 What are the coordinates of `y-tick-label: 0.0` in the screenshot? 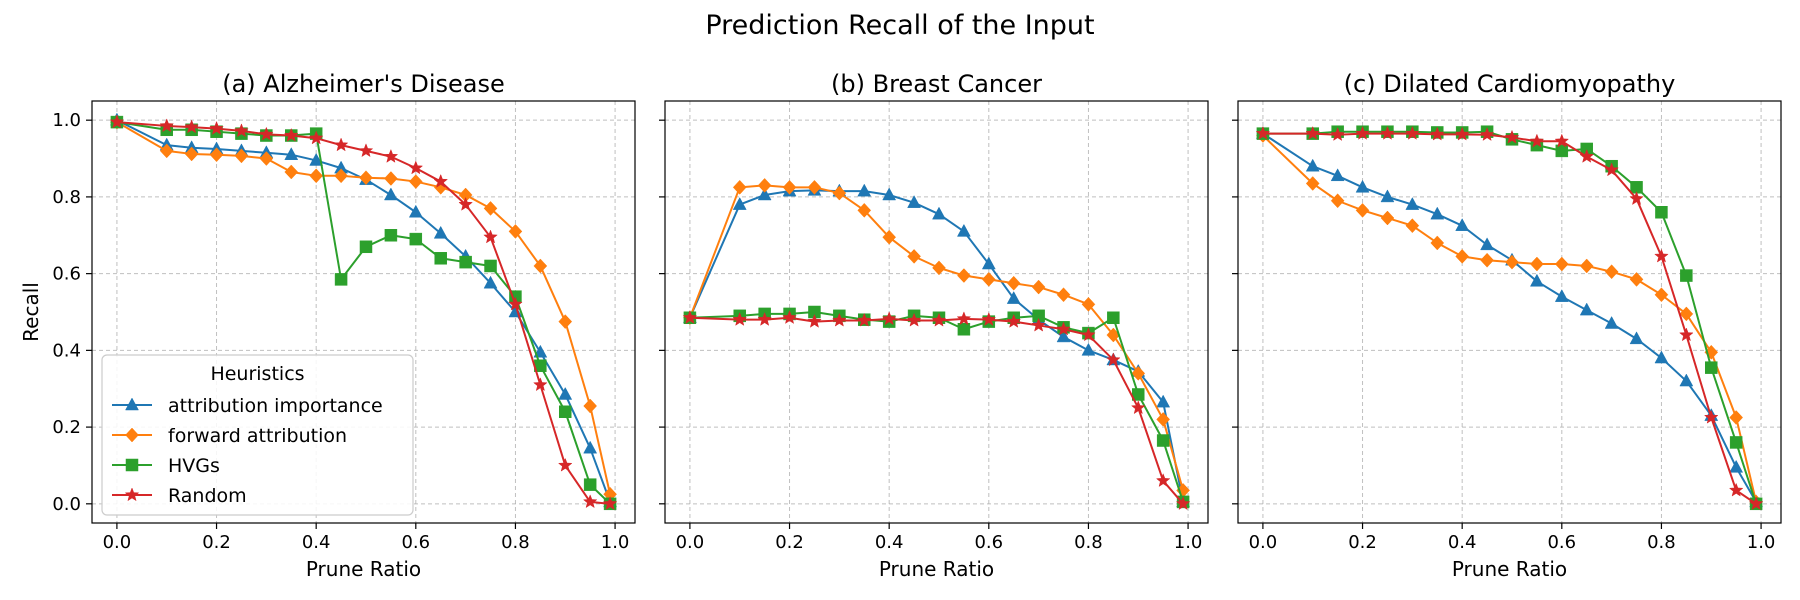 It's located at (66, 504).